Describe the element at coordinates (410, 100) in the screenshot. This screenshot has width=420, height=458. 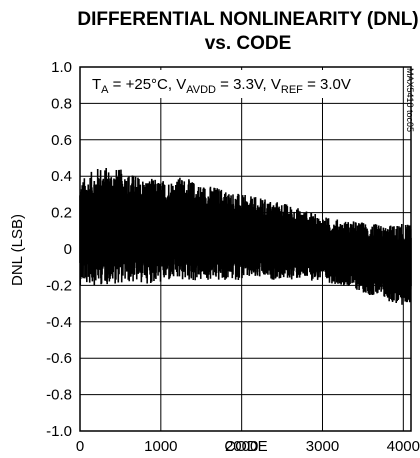
I see `figure-id: MAX5410 toc05` at that location.